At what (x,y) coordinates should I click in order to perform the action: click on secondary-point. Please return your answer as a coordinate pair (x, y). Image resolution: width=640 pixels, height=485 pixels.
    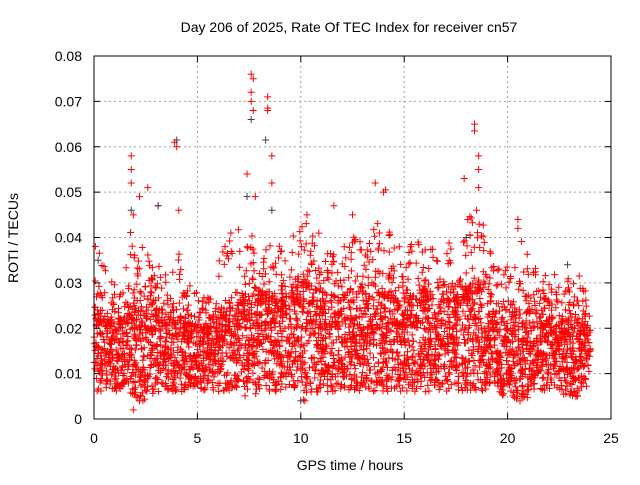
    Looking at the image, I should click on (247, 197).